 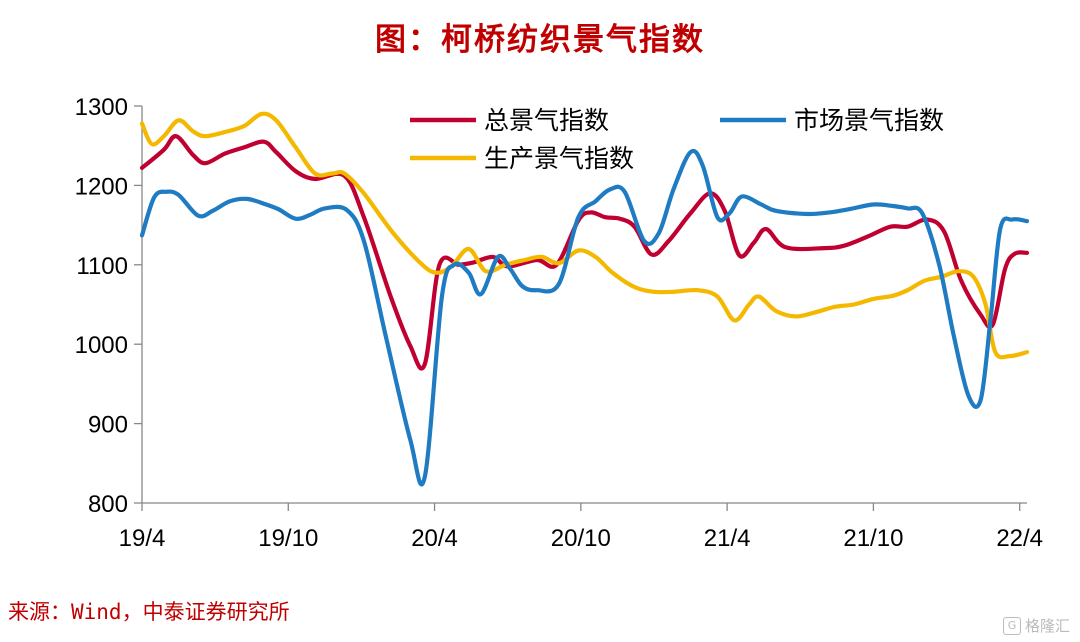 What do you see at coordinates (873, 538) in the screenshot?
I see `x-tick-label: 21/10` at bounding box center [873, 538].